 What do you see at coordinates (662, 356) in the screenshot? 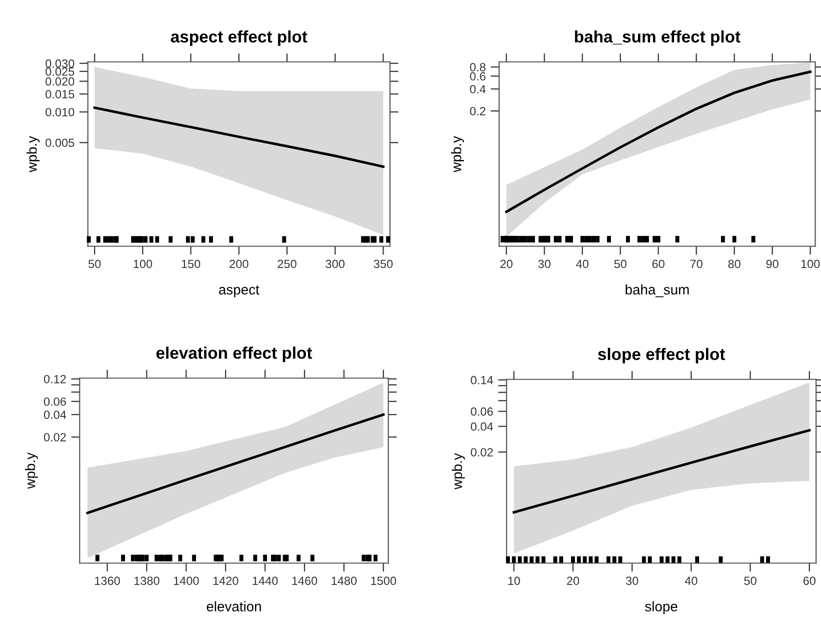
I see `chart-title: slope effect plot` at bounding box center [662, 356].